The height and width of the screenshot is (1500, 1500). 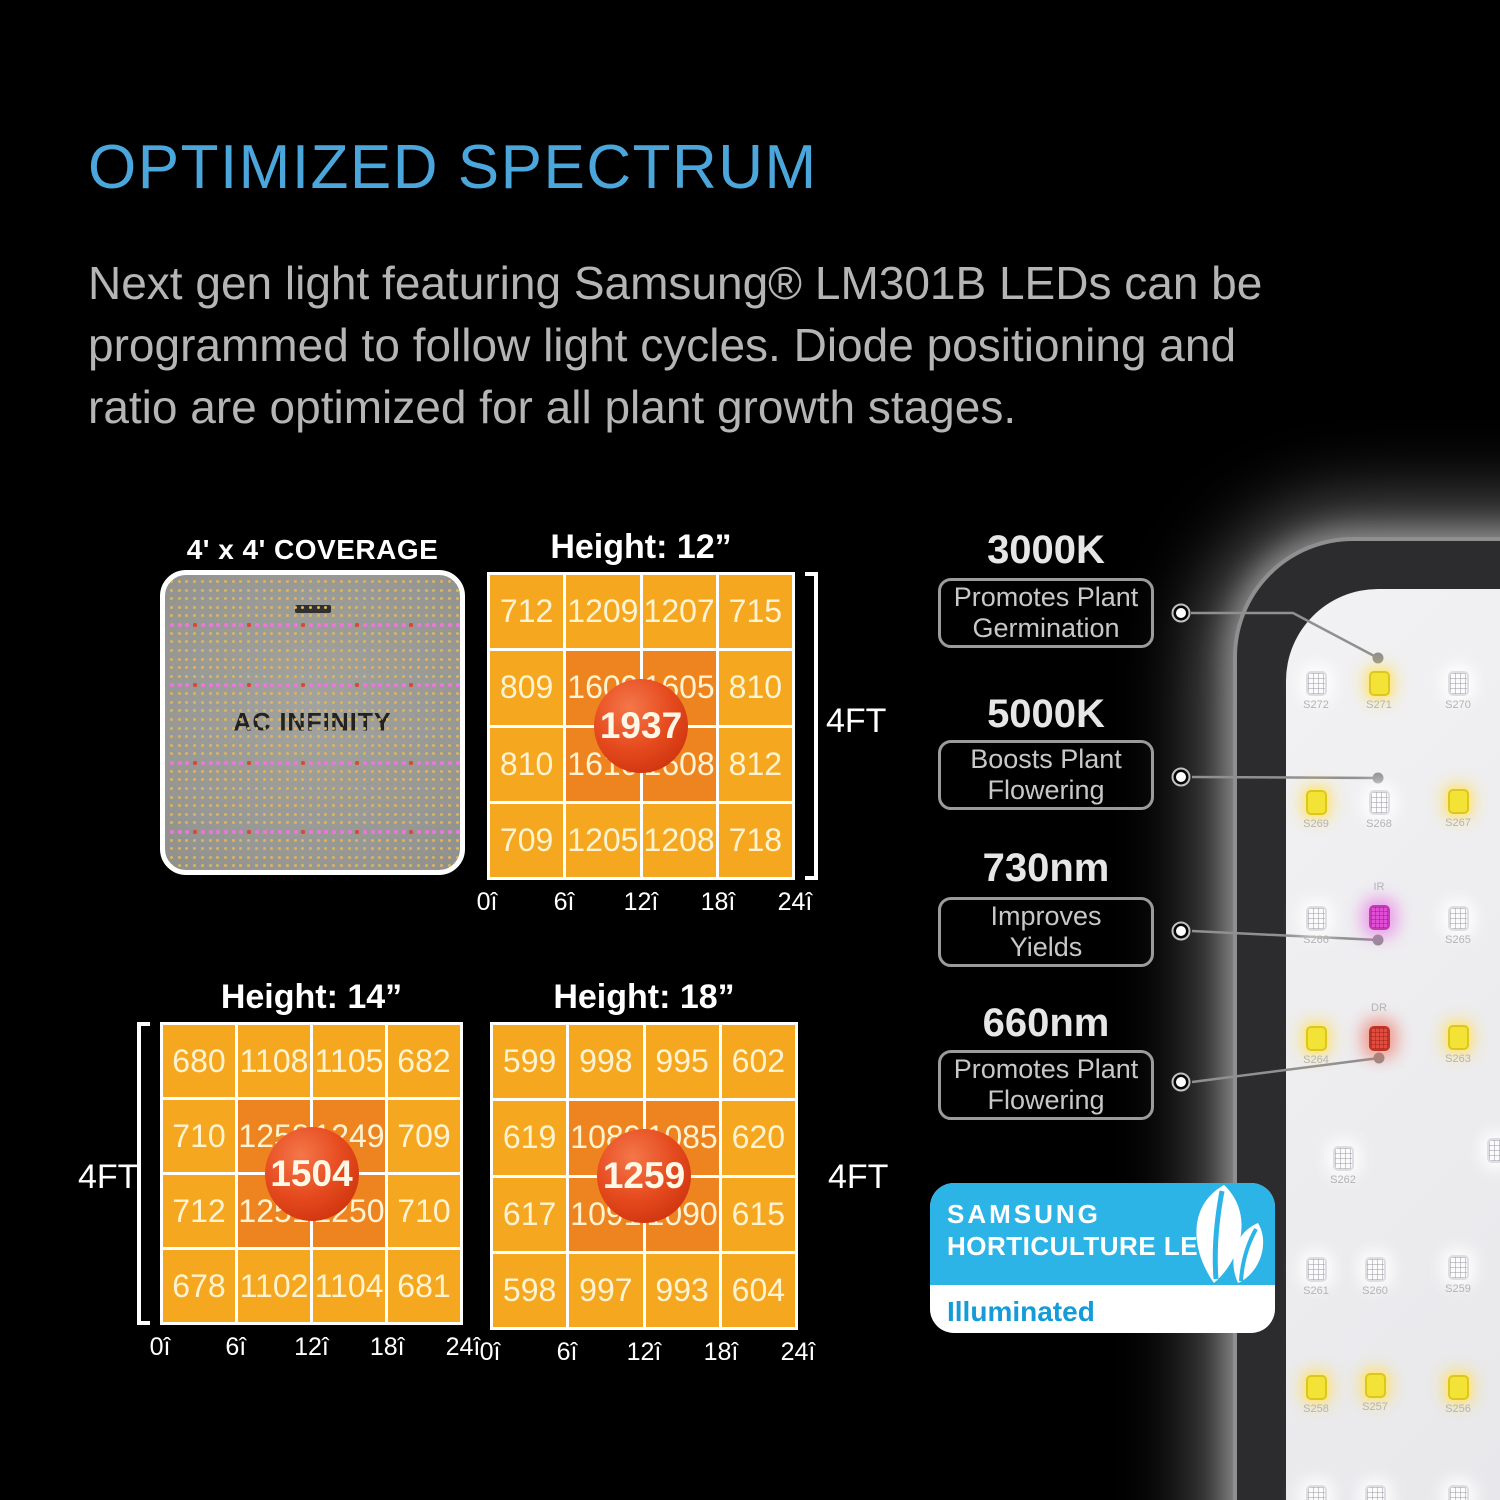 What do you see at coordinates (1458, 683) in the screenshot?
I see `led-chip-S270` at bounding box center [1458, 683].